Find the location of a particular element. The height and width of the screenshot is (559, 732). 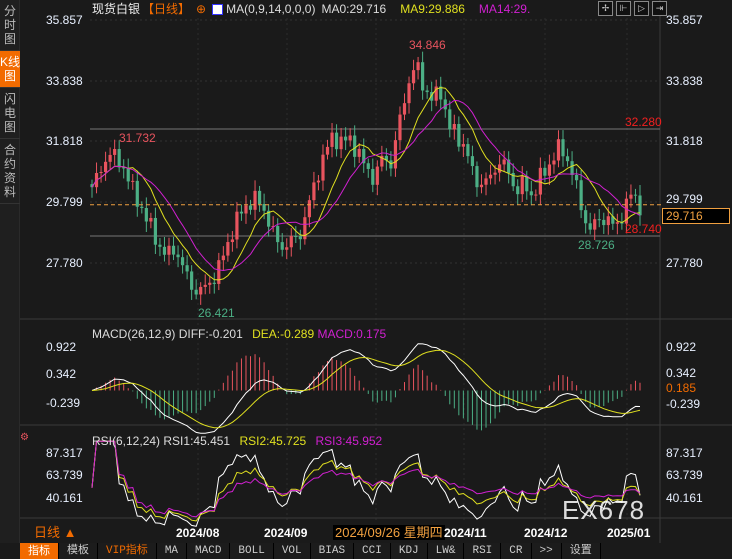

date-tick: 2024/08 is located at coordinates (198, 533).